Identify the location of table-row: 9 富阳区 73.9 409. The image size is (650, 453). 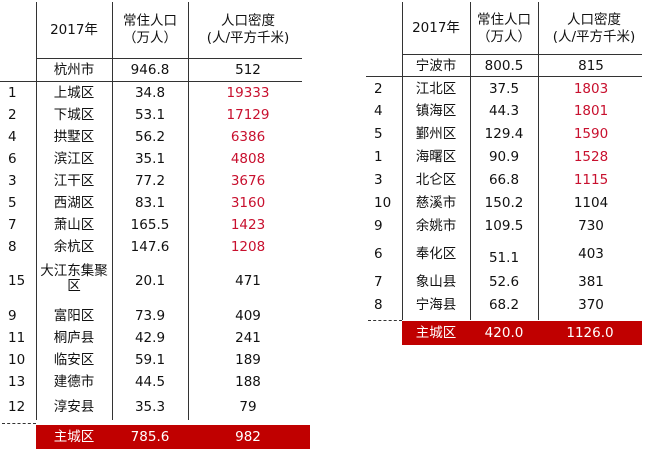
(160, 316).